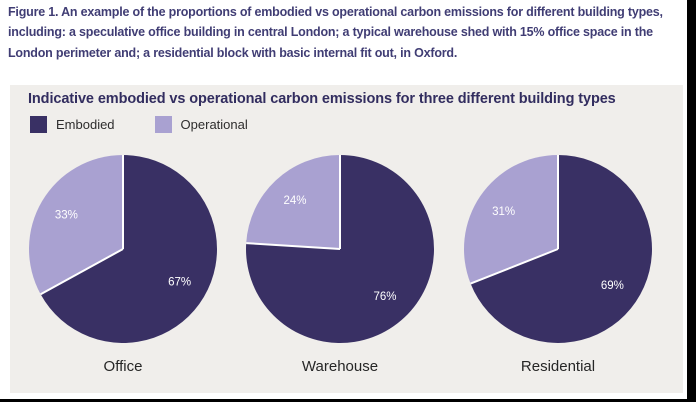 The height and width of the screenshot is (402, 696). I want to click on legend-item-embodied: Embodied, so click(72, 124).